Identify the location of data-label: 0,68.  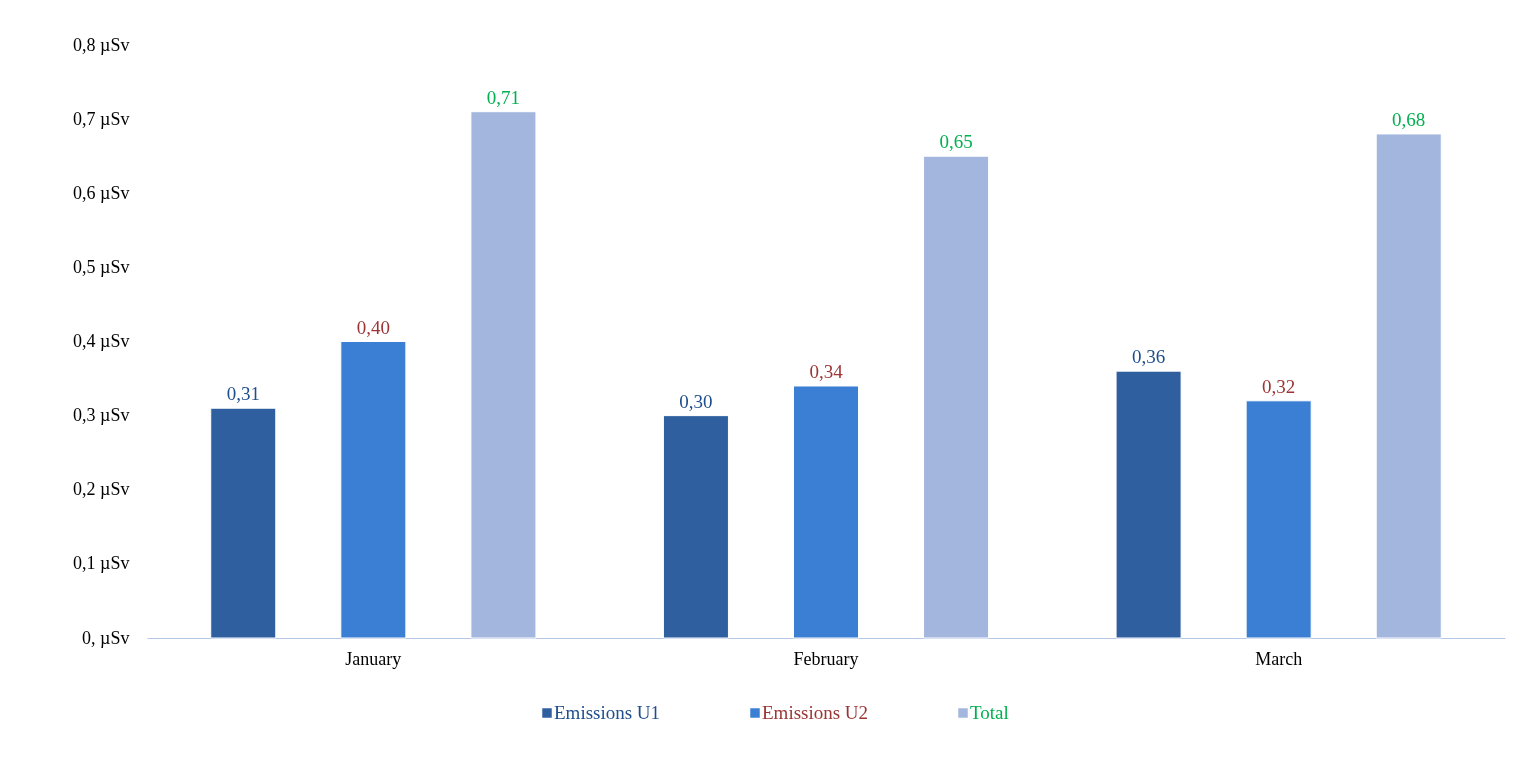
(1409, 119).